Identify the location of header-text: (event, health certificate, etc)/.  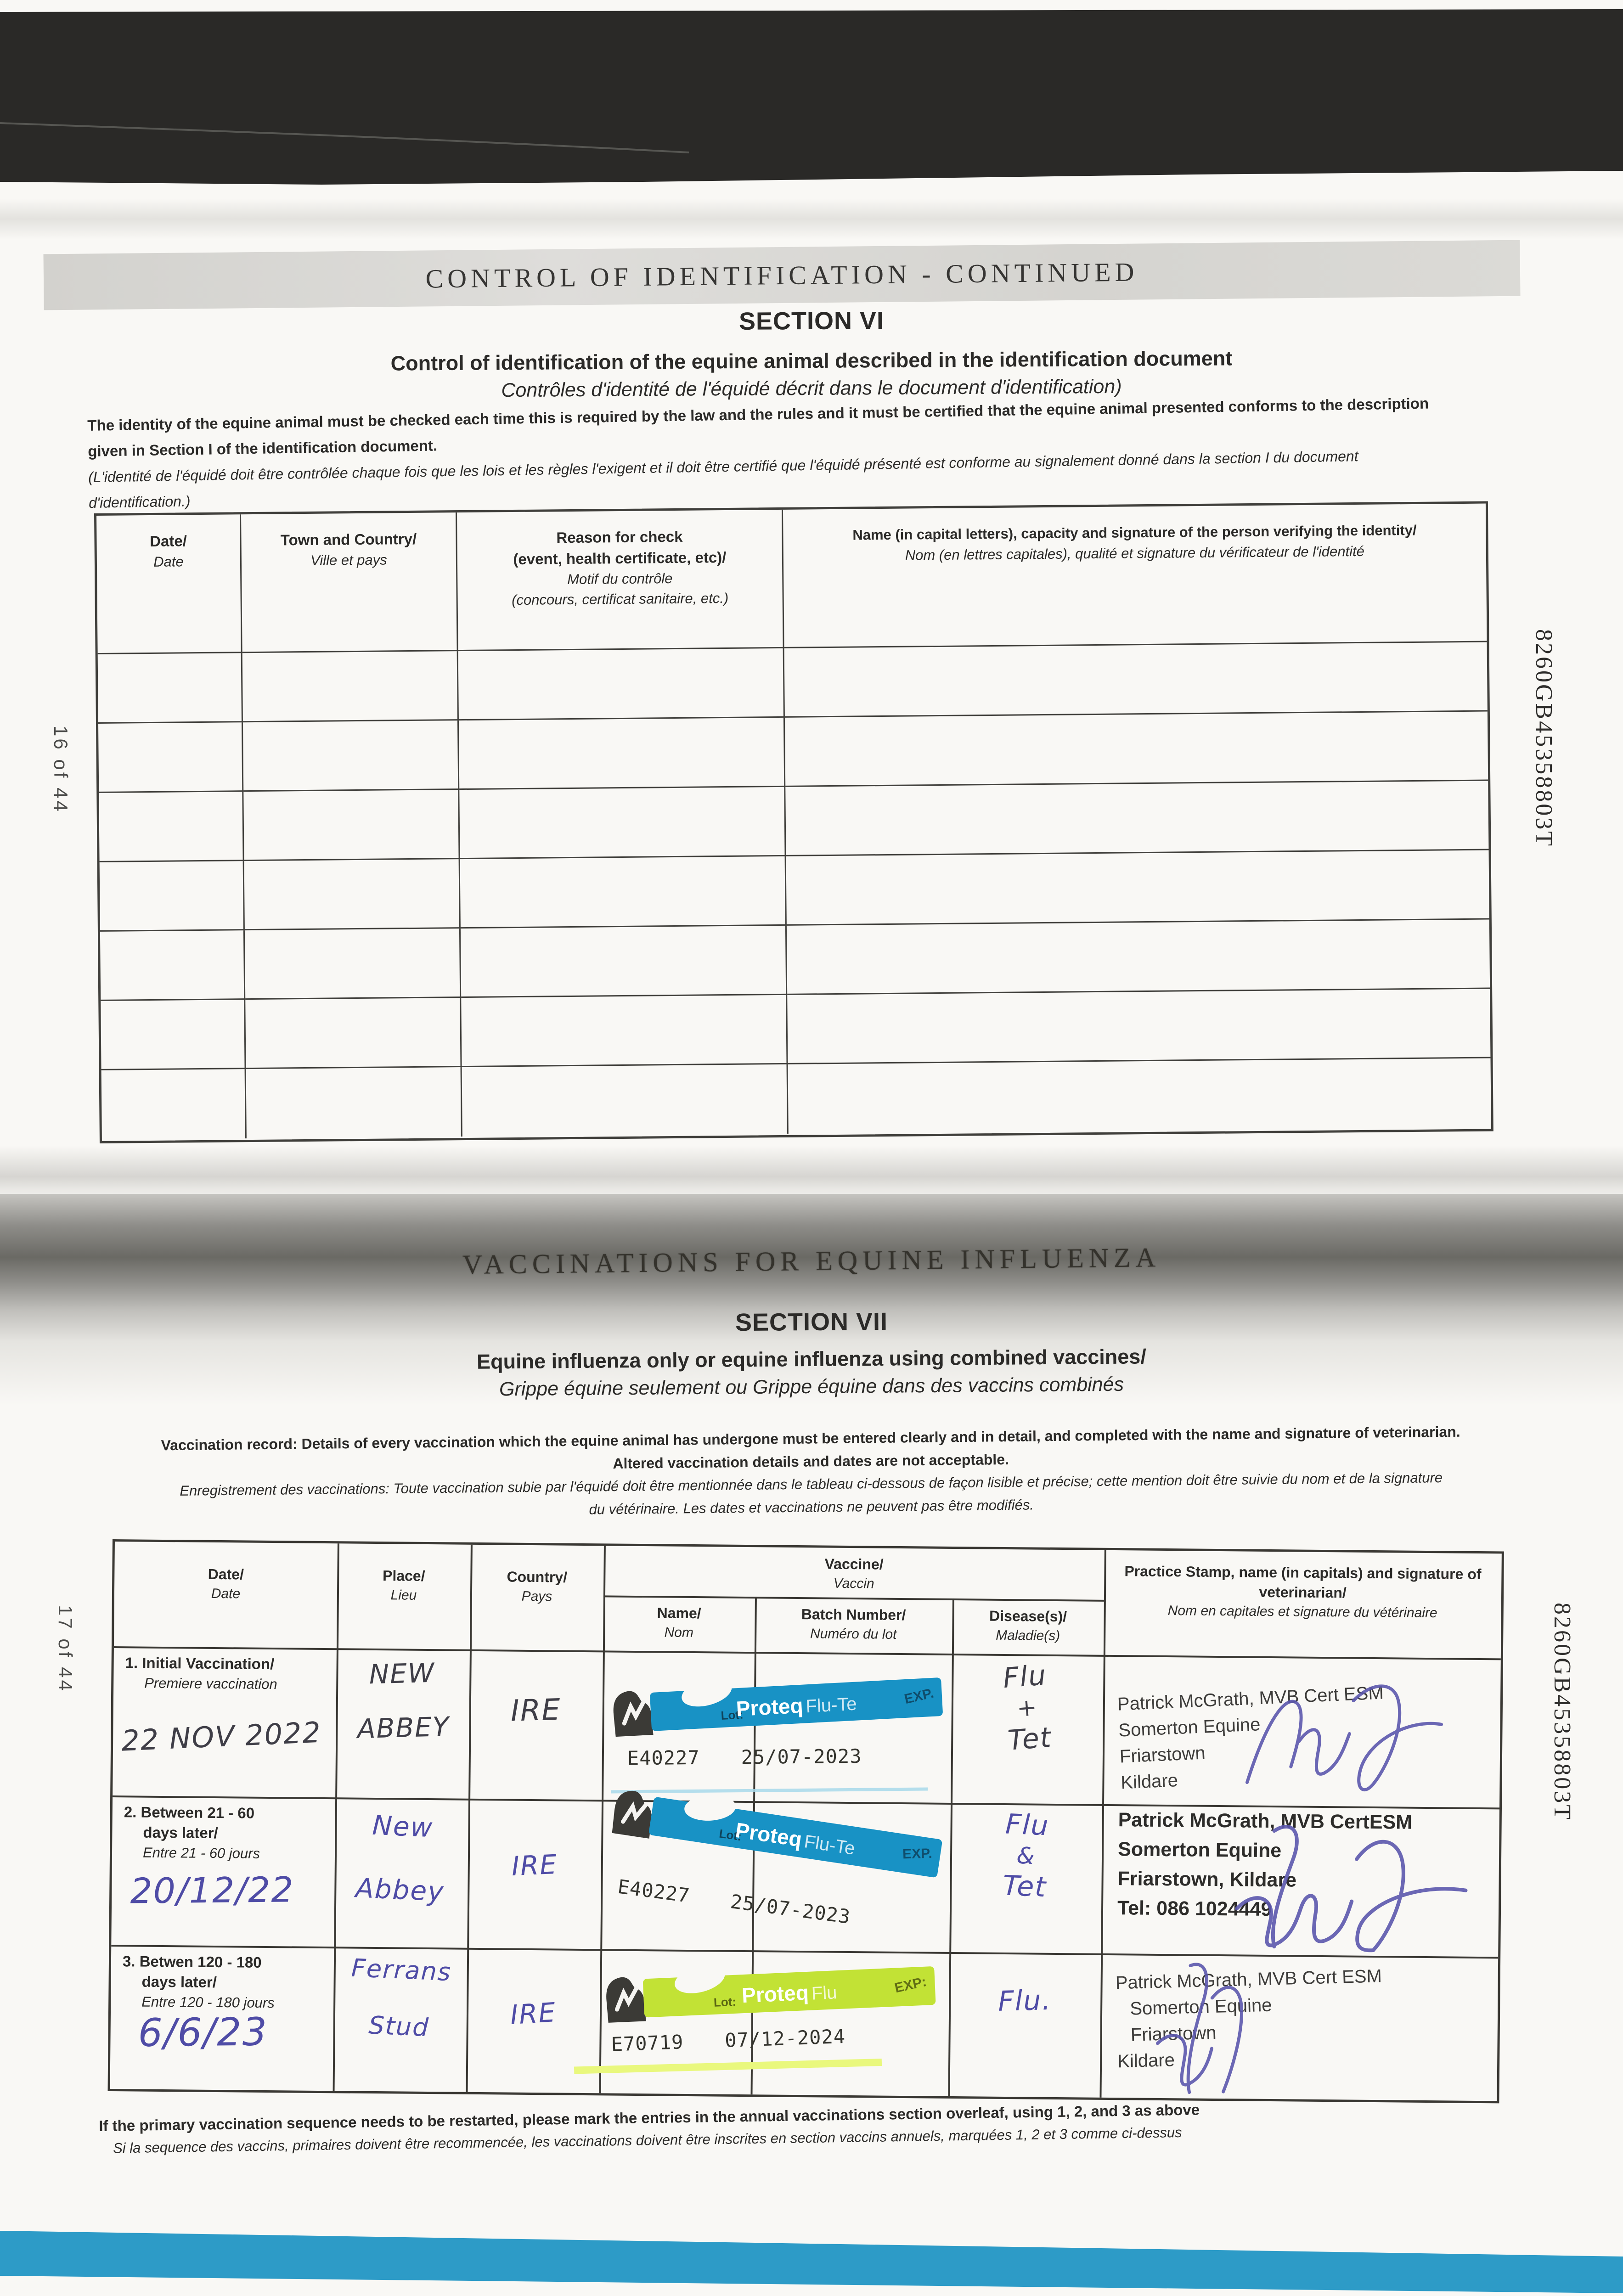
(620, 558).